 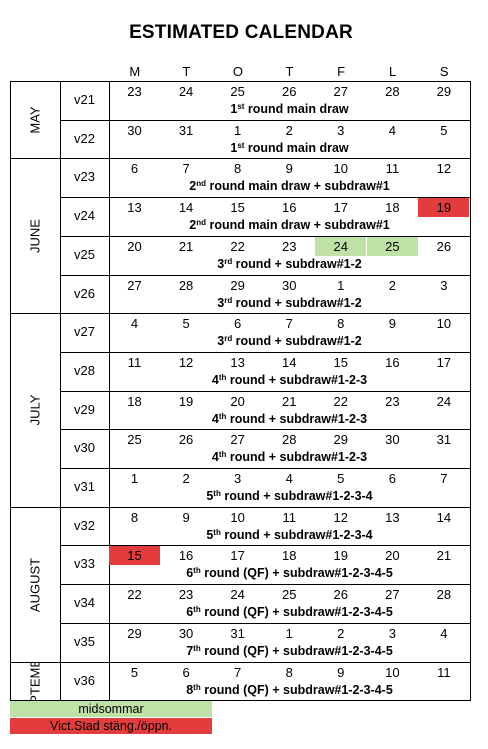 What do you see at coordinates (84, 525) in the screenshot?
I see `week-number: v32` at bounding box center [84, 525].